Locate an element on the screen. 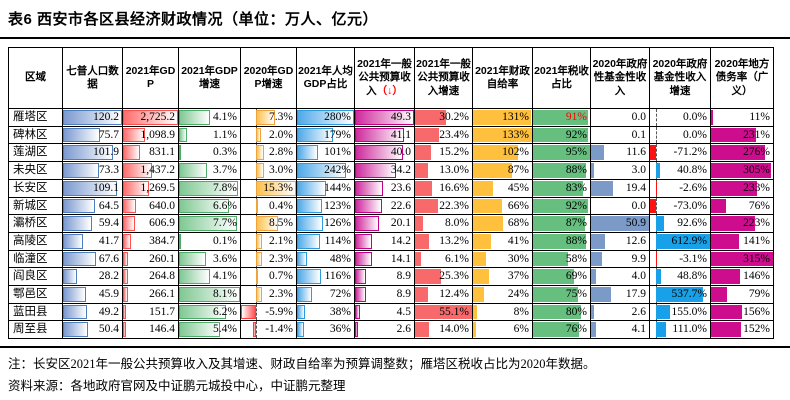 The height and width of the screenshot is (400, 790). cell-gov_fund_revenue_2020: 2.6 is located at coordinates (620, 312).